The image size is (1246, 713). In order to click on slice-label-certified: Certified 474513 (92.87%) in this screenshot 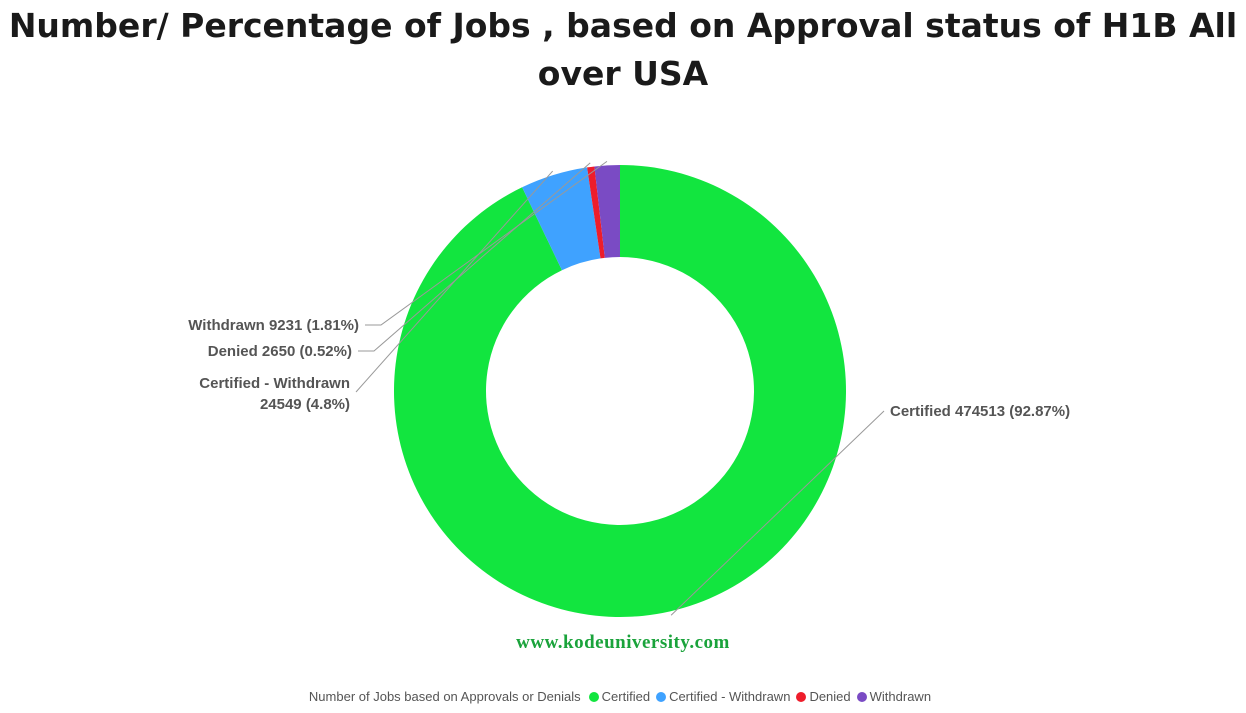, I will do `click(980, 411)`.